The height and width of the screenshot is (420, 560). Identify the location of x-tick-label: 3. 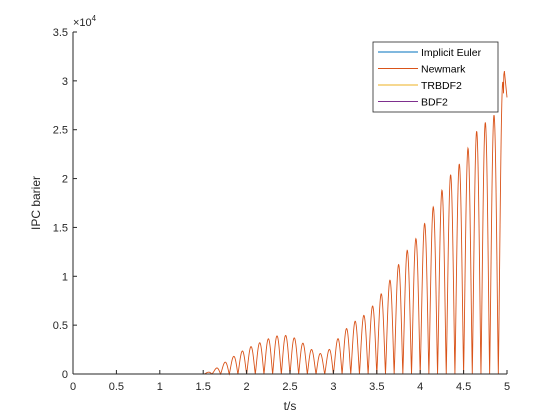
(333, 387).